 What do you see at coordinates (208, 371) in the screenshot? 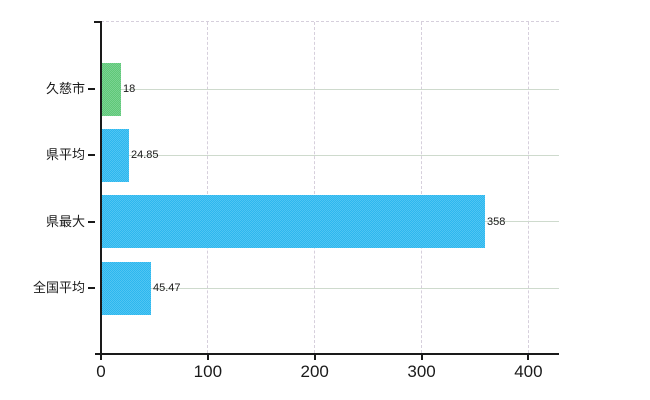
I see `x-axis-tick-label: 100` at bounding box center [208, 371].